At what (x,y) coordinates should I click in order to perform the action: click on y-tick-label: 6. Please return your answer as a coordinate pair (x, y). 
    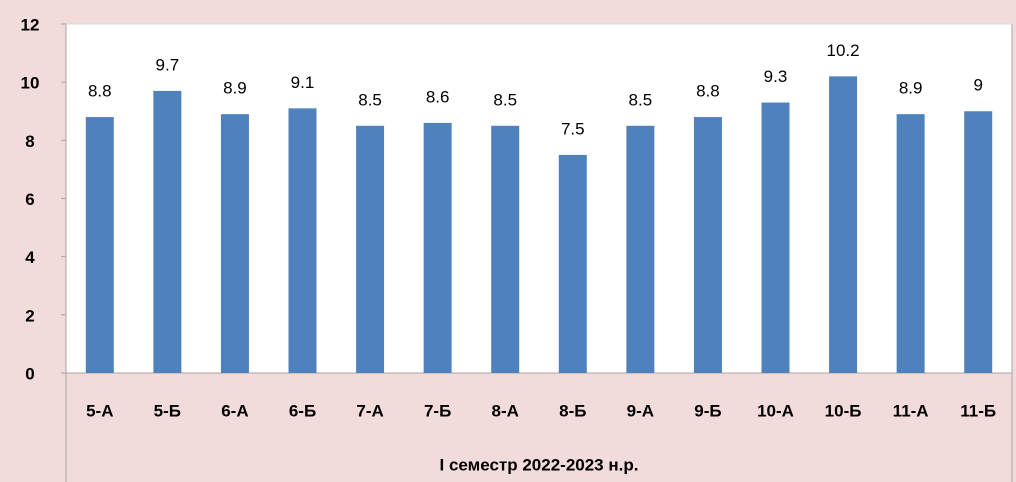
    Looking at the image, I should click on (29, 199).